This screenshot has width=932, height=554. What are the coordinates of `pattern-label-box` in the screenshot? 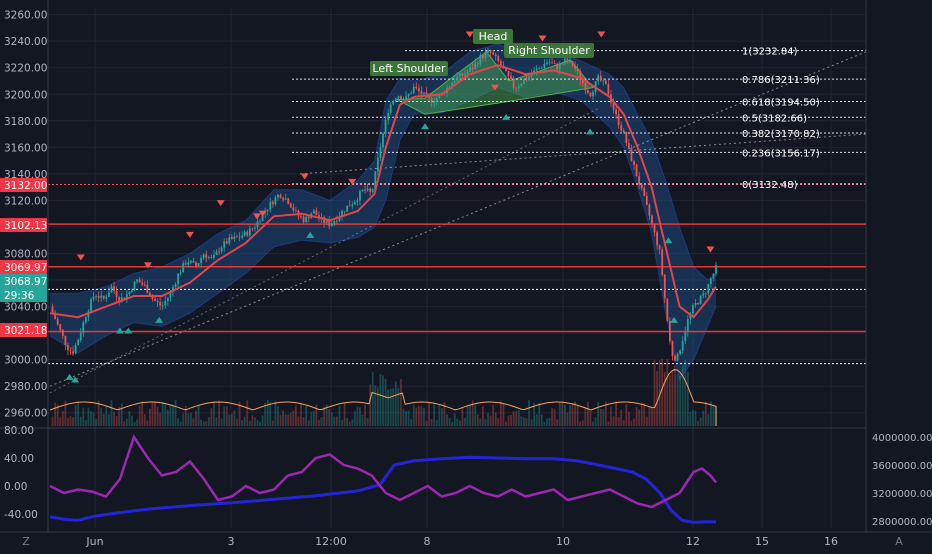 It's located at (493, 36).